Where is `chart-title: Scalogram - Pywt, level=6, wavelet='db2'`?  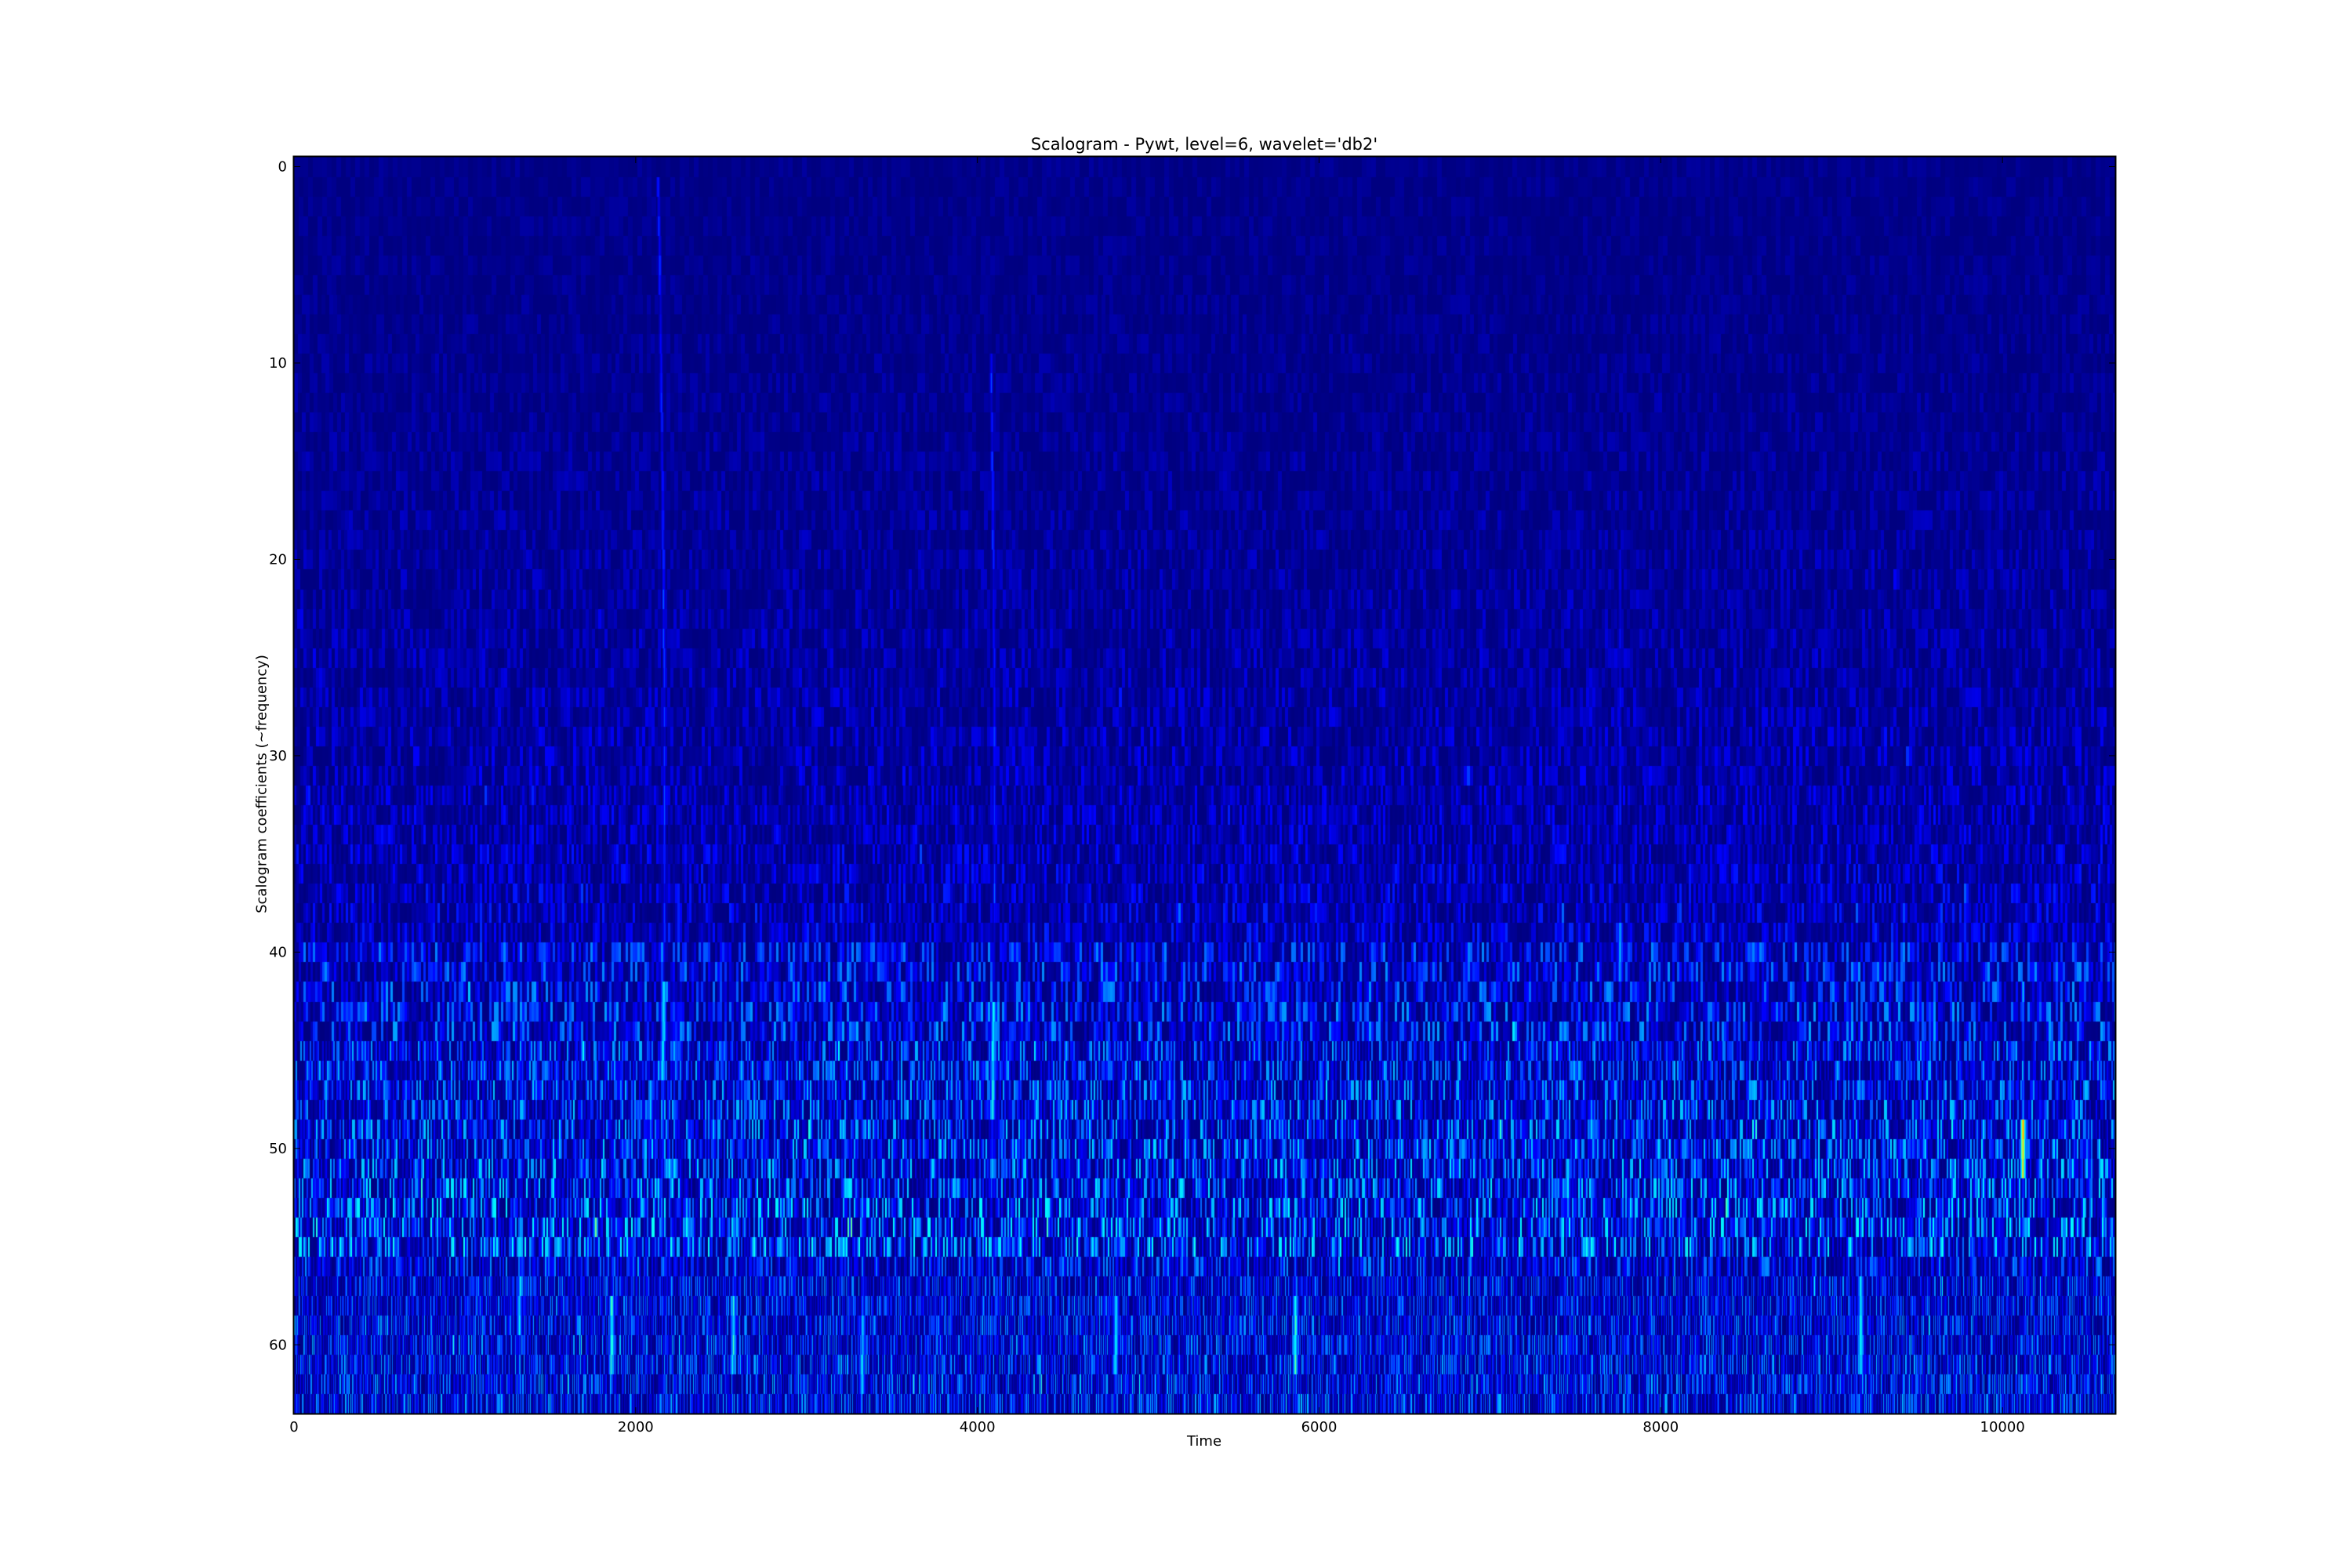
chart-title: Scalogram - Pywt, level=6, wavelet='db2' is located at coordinates (1204, 144).